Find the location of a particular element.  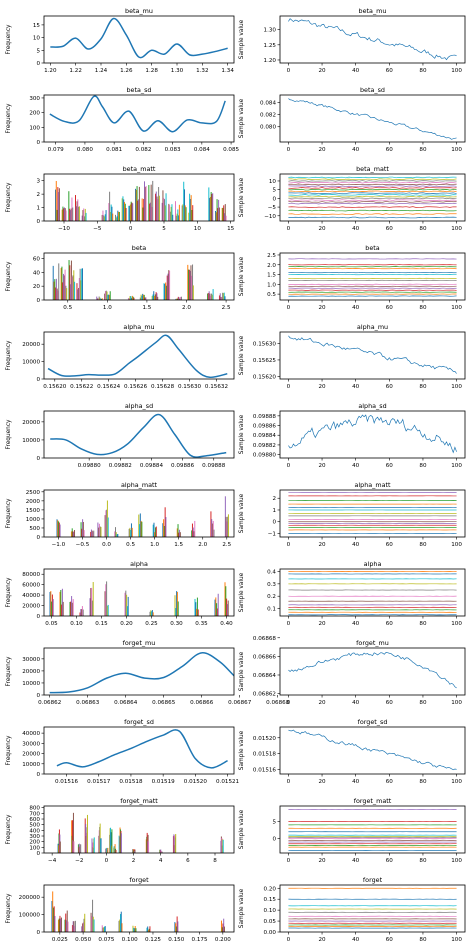

p1-0-xtick-label-4: 0.083 is located at coordinates (173, 150).